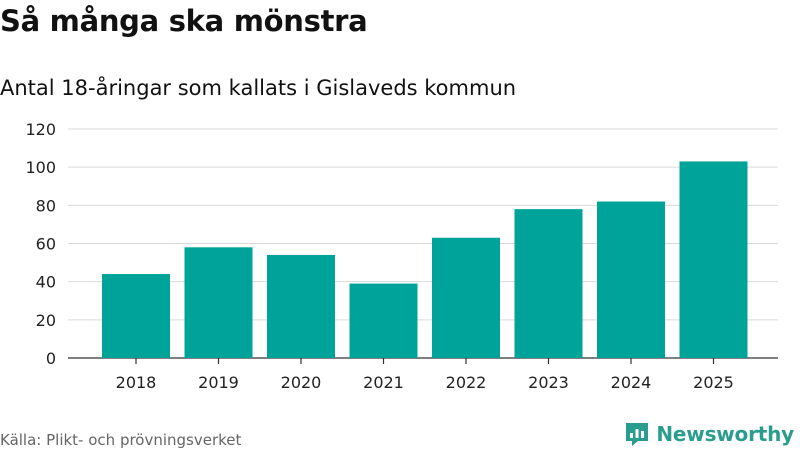 This screenshot has width=800, height=450. Describe the element at coordinates (46, 282) in the screenshot. I see `y-tick-label: 40` at that location.